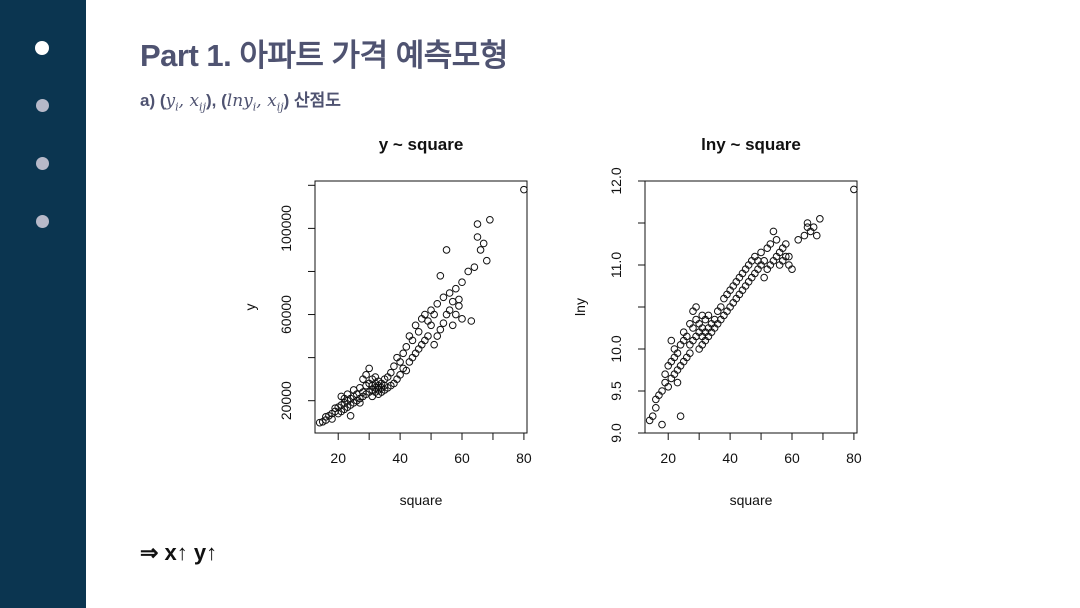 The height and width of the screenshot is (608, 1080). I want to click on slide-title: Part 1. 아파트 가격 예측모형, so click(324, 55).